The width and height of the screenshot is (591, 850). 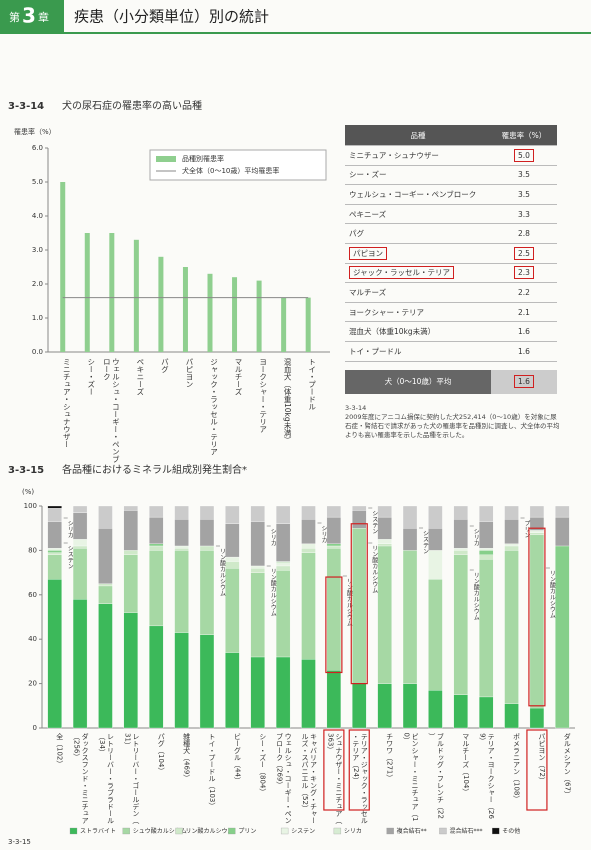 I want to click on x-tick-label: チワワ（271）, so click(x=390, y=757).